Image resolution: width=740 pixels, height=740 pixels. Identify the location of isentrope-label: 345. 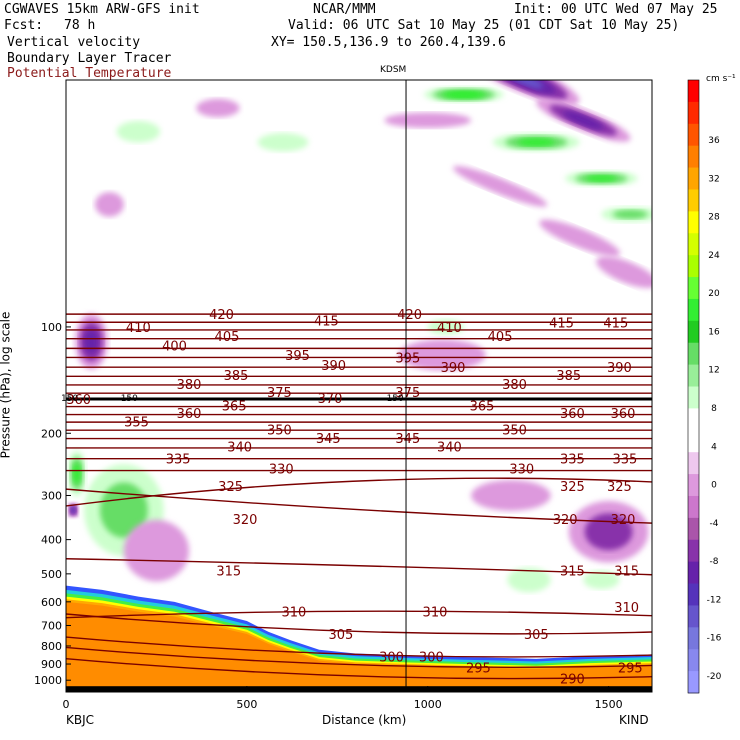
(328, 439).